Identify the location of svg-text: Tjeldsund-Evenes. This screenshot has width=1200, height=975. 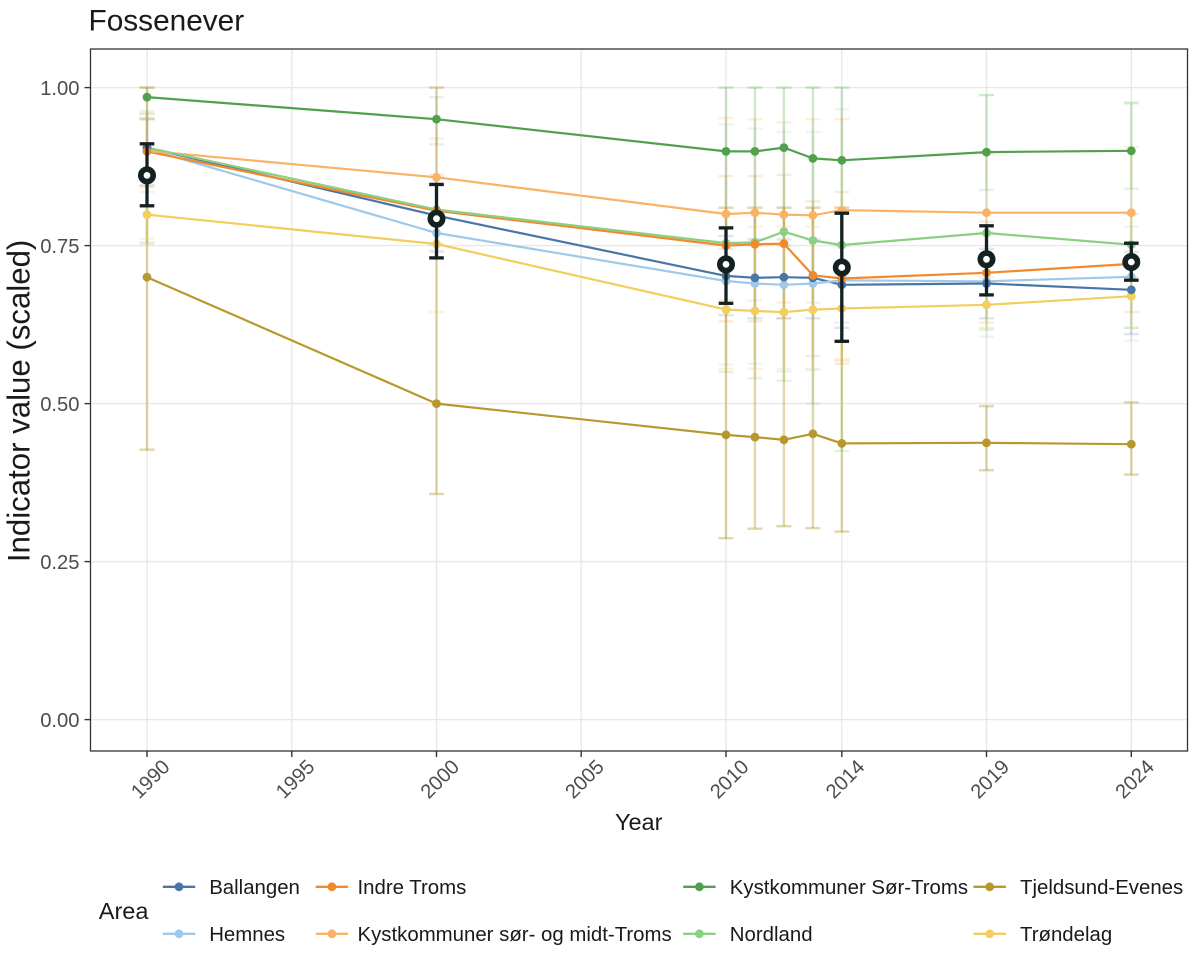
(1101, 888).